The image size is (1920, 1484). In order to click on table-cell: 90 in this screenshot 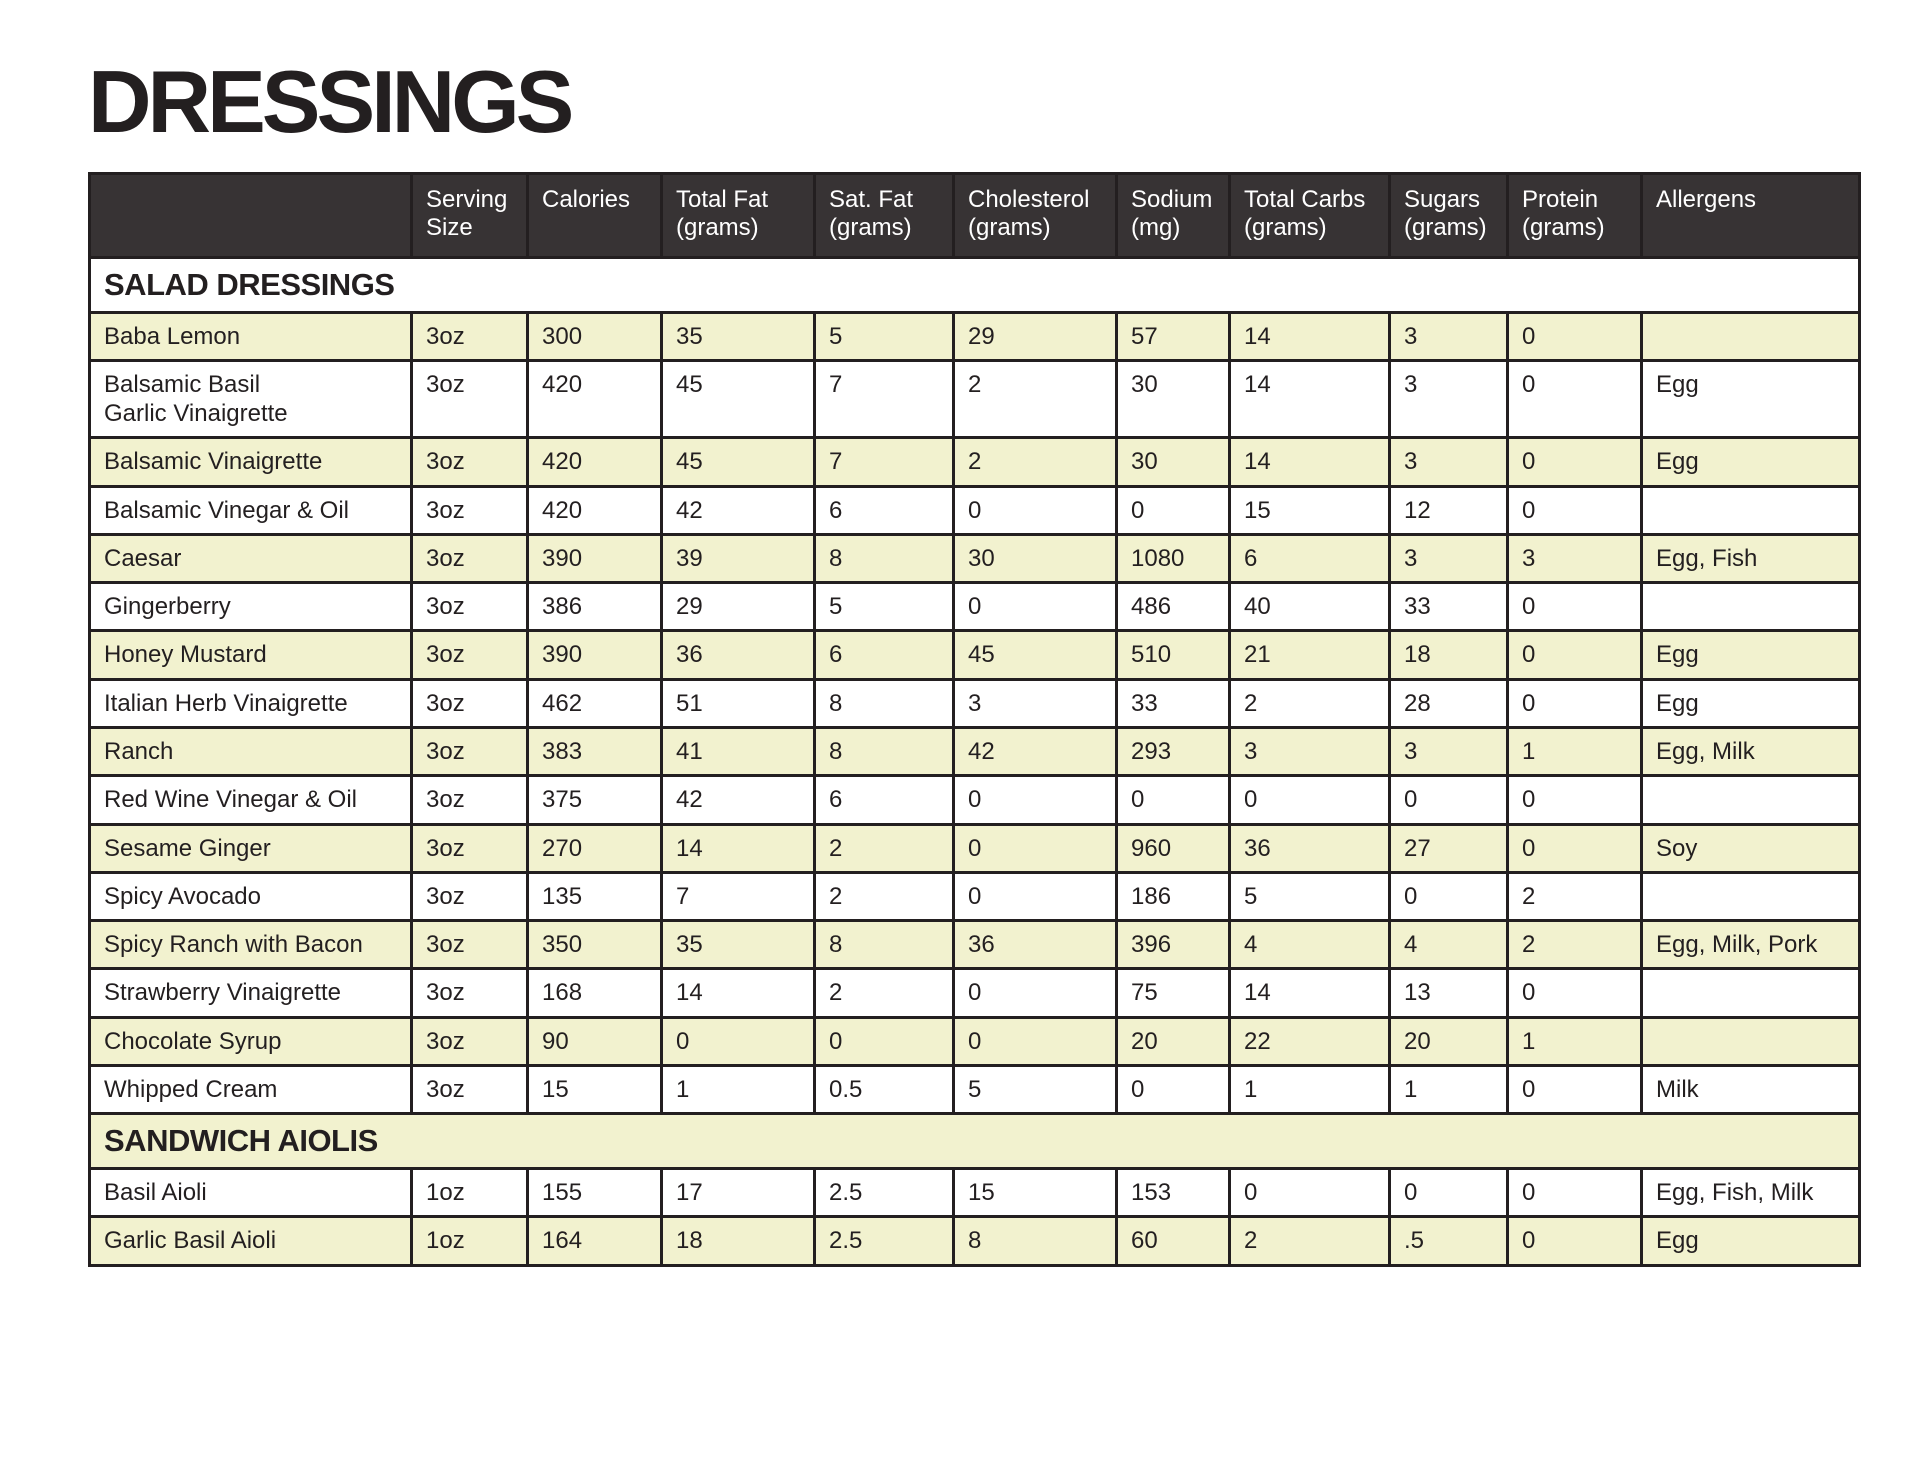, I will do `click(594, 1041)`.